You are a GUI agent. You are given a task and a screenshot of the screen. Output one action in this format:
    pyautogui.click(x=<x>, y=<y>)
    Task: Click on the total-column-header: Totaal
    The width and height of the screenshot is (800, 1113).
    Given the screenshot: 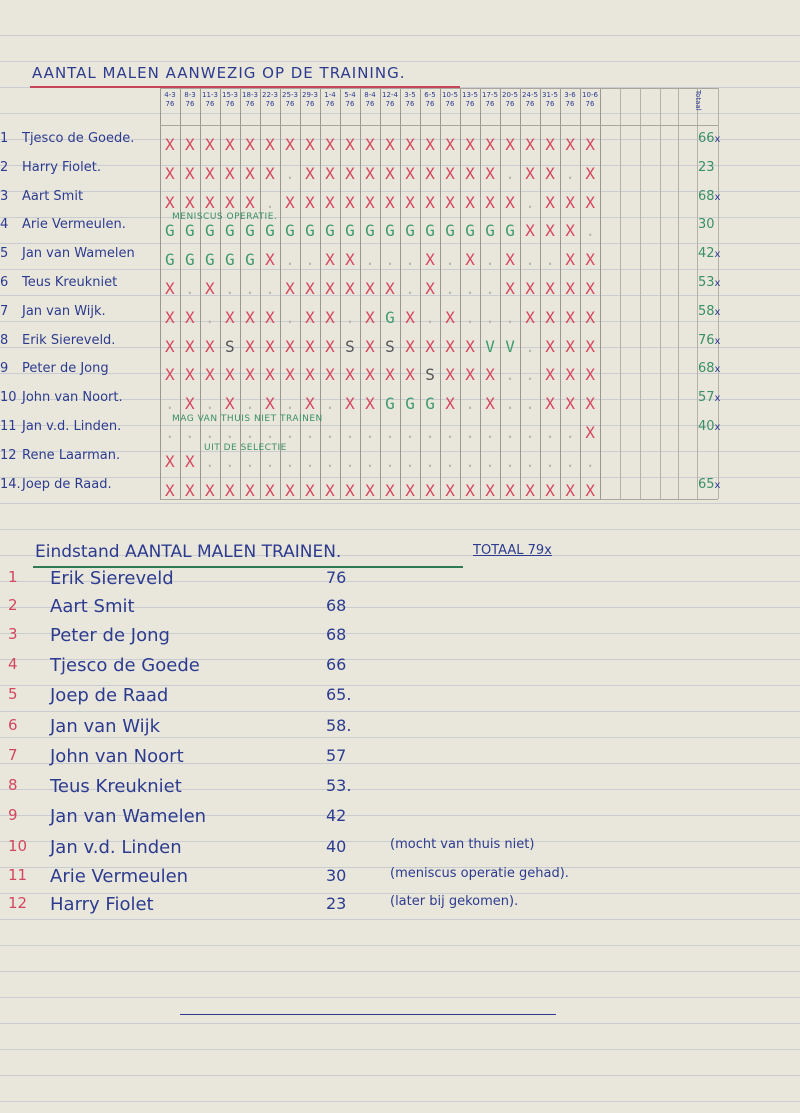 What is the action you would take?
    pyautogui.click(x=698, y=100)
    